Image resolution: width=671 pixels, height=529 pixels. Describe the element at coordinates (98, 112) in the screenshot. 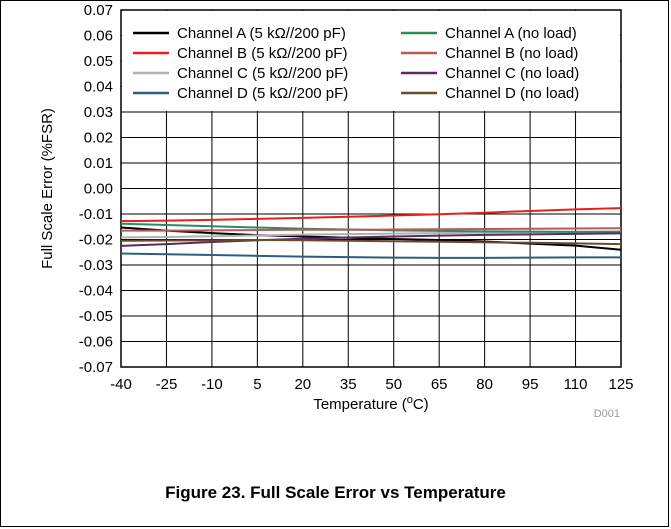

I see `y-tick-label: 0.03` at that location.